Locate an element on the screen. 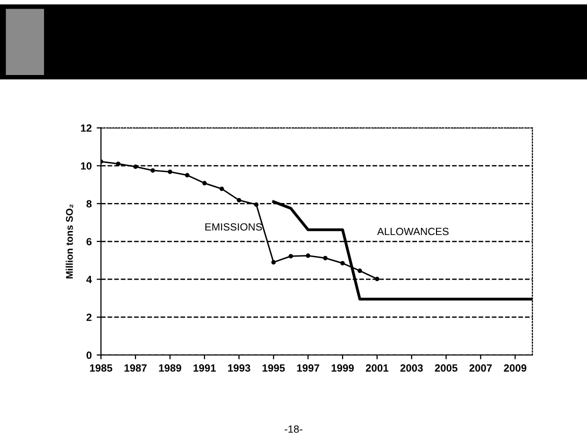  x-tick-label: 1987 is located at coordinates (135, 368).